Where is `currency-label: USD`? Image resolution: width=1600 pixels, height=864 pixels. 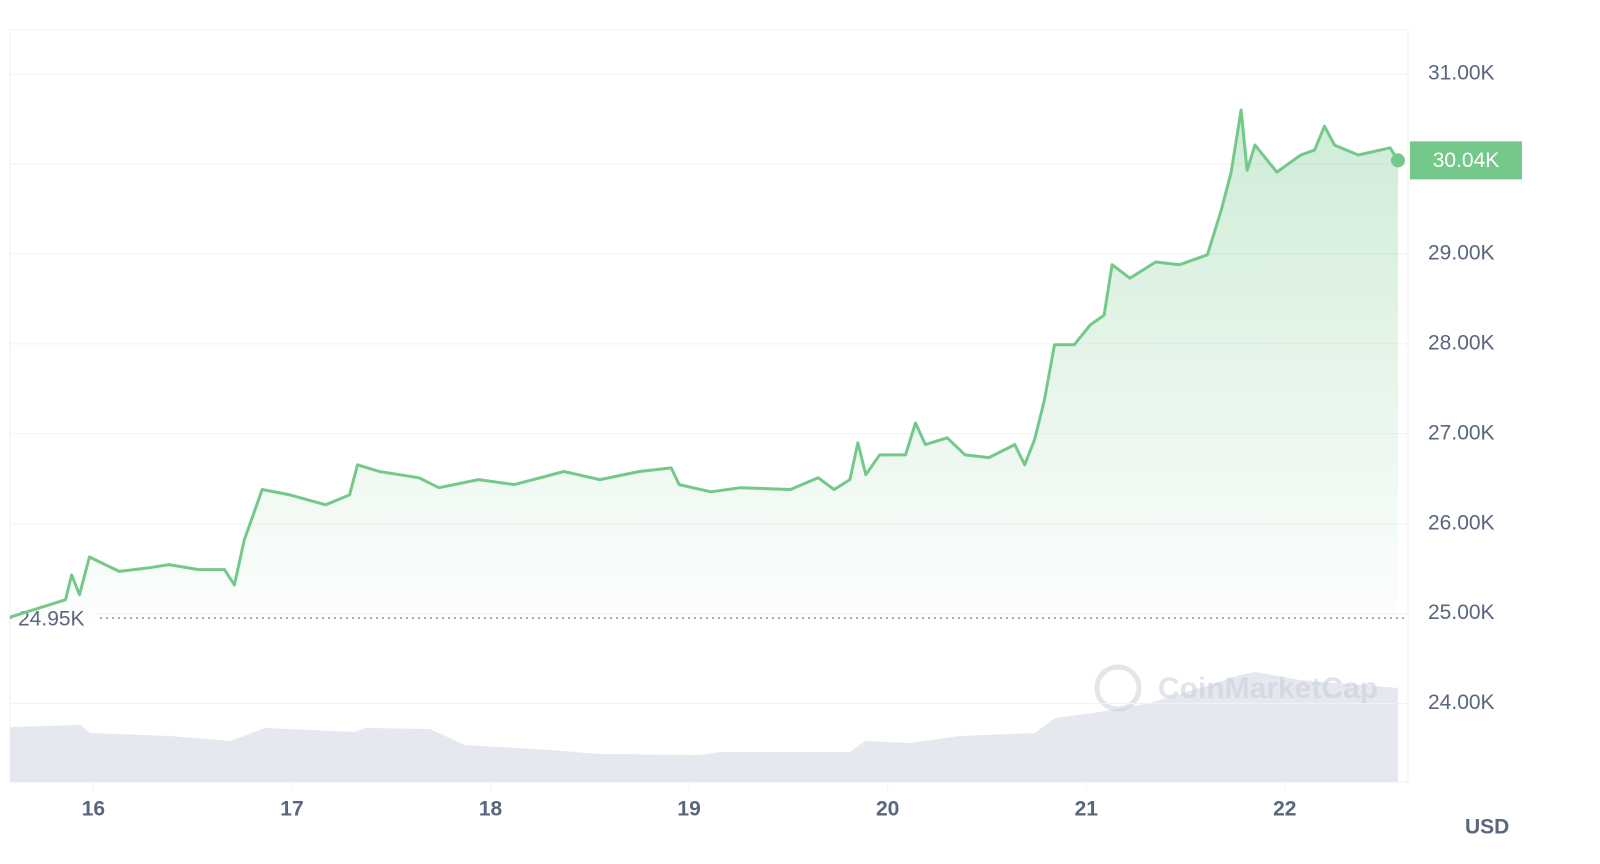 currency-label: USD is located at coordinates (1487, 827).